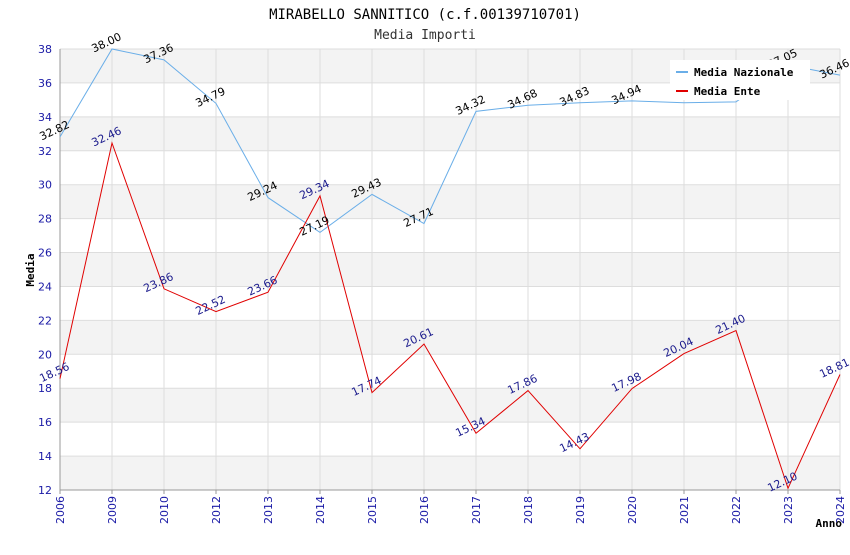 The width and height of the screenshot is (850, 555). Describe the element at coordinates (45, 354) in the screenshot. I see `y-tick-label: 20` at that location.